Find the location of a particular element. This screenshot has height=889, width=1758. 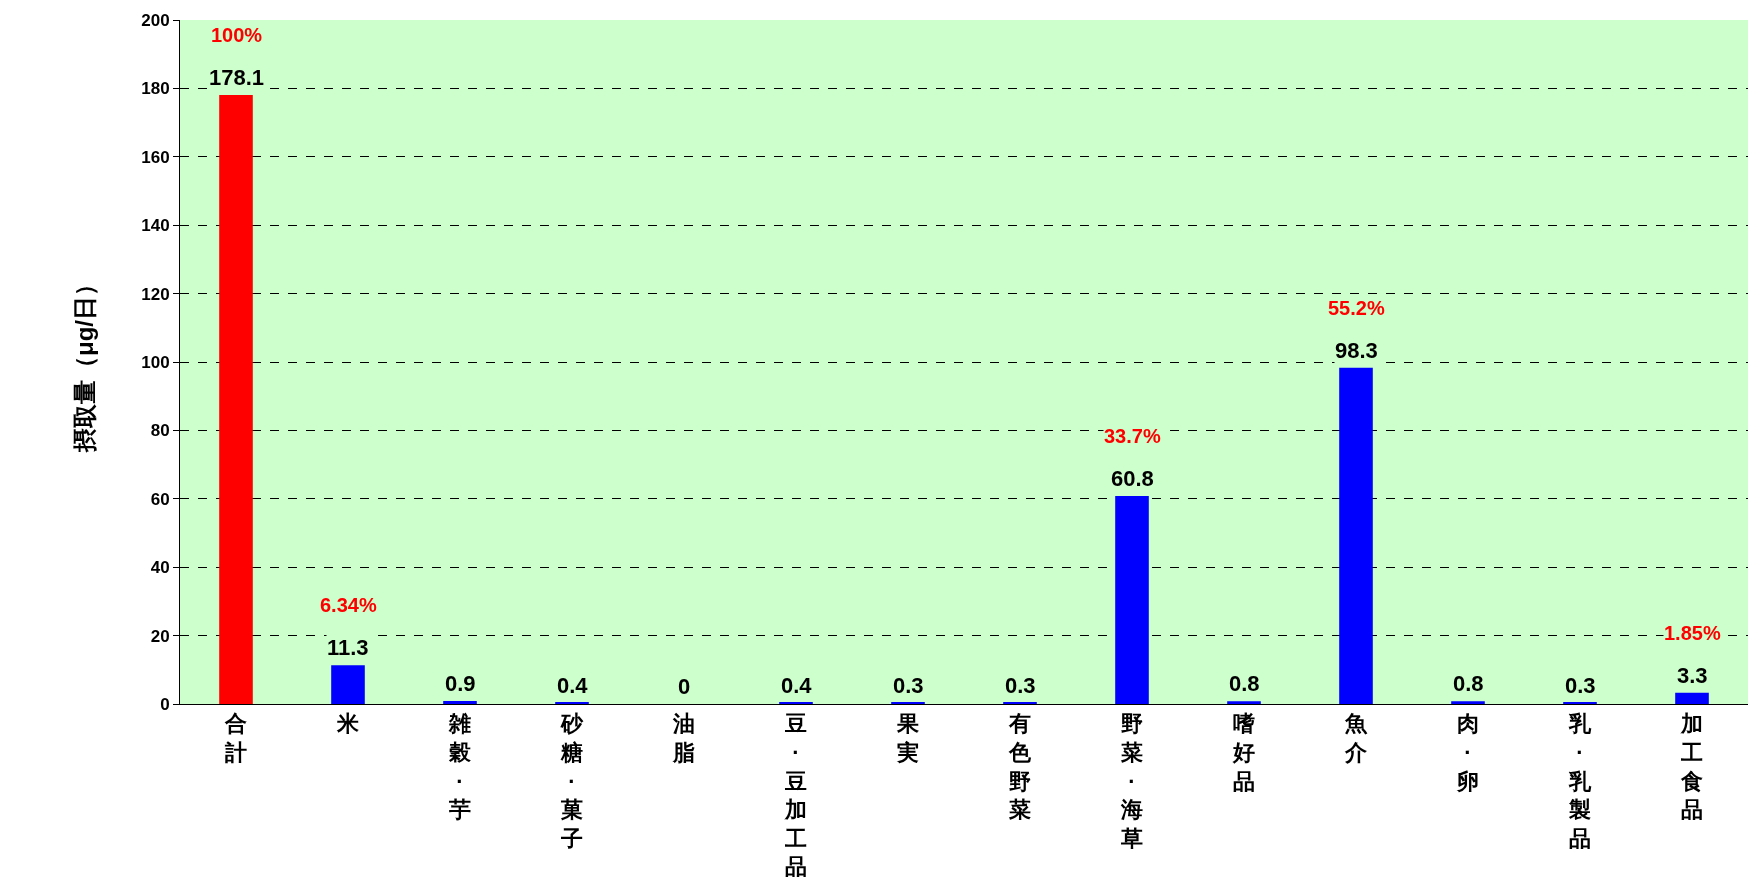

data-label: 3.3 is located at coordinates (1692, 675).